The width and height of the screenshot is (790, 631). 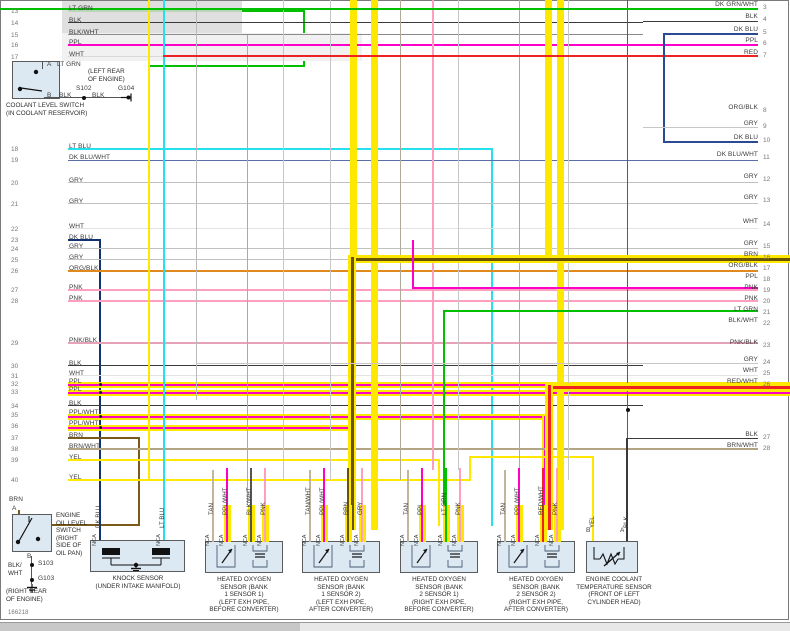 I want to click on o2-4-wire-4-label: PNK, so click(x=555, y=508).